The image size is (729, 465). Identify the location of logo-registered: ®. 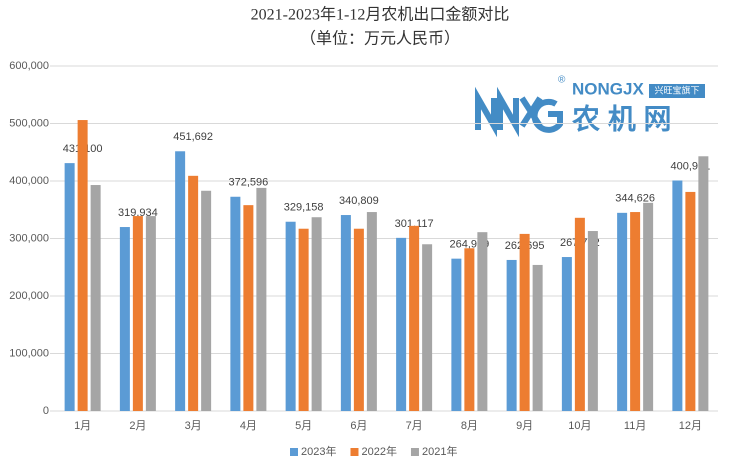
(562, 80).